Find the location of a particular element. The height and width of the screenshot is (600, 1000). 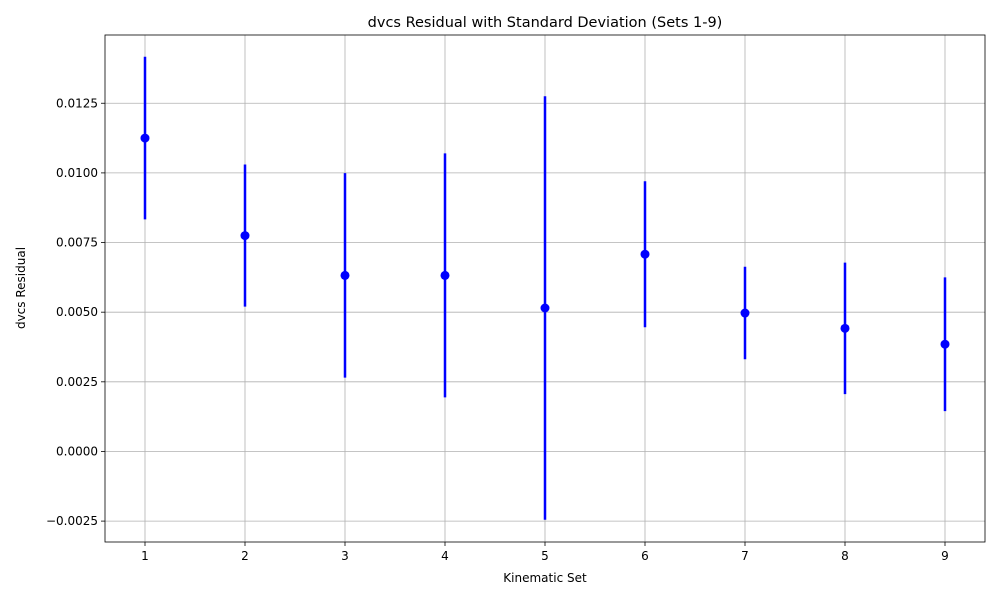

x-tick-label: 7 is located at coordinates (745, 556).